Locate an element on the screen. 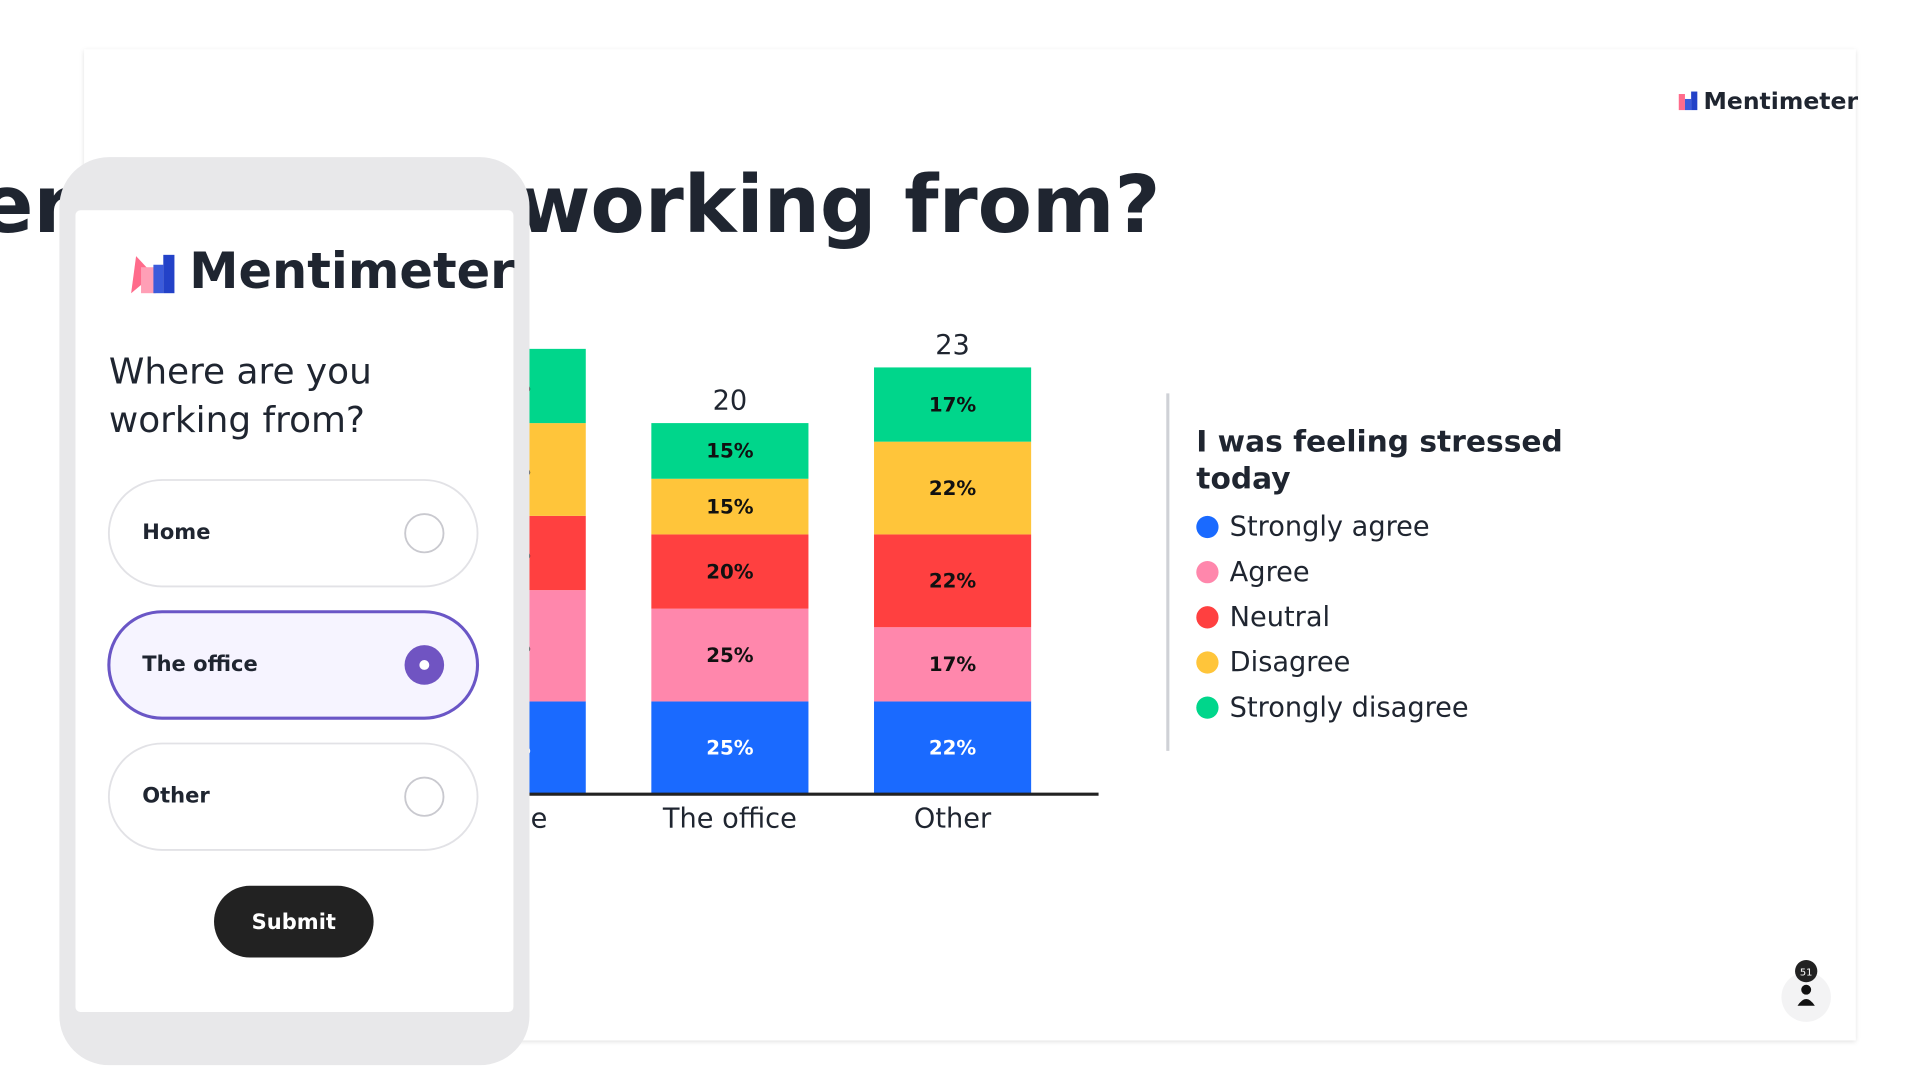 The height and width of the screenshot is (1080, 1920). option: Home is located at coordinates (293, 533).